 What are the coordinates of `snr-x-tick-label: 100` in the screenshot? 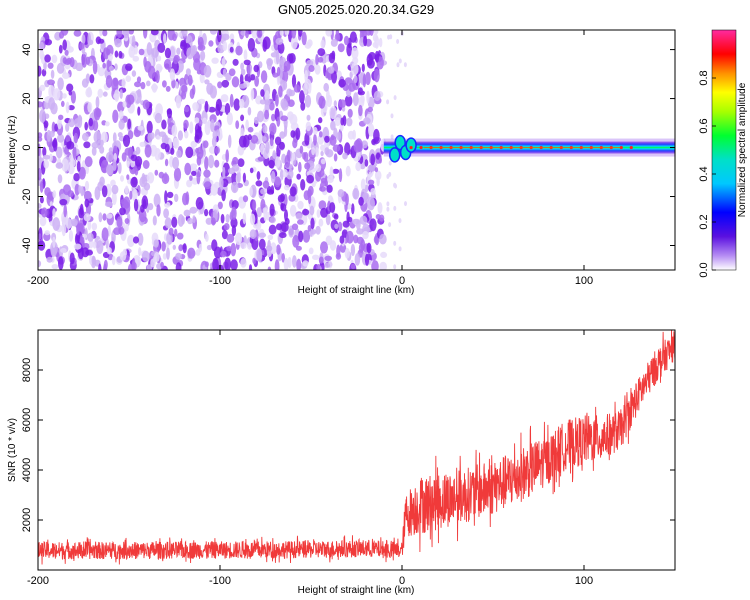 It's located at (584, 581).